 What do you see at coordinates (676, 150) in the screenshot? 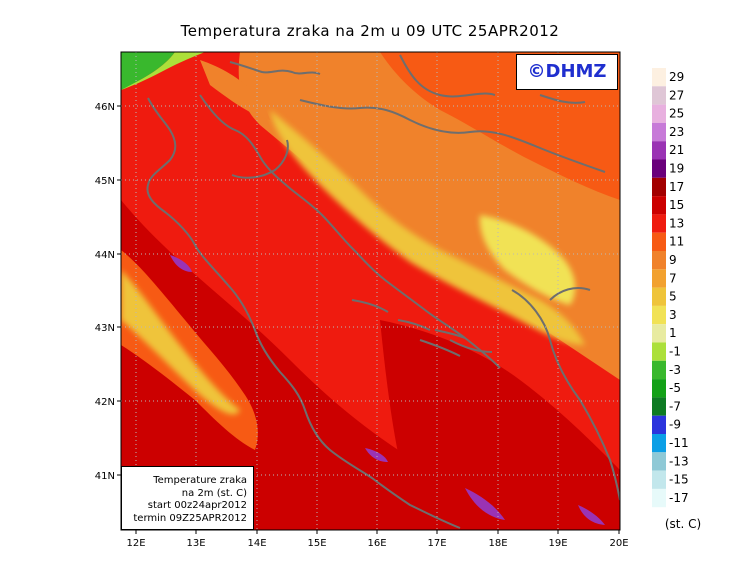
I see `colorbar-label: 21` at bounding box center [676, 150].